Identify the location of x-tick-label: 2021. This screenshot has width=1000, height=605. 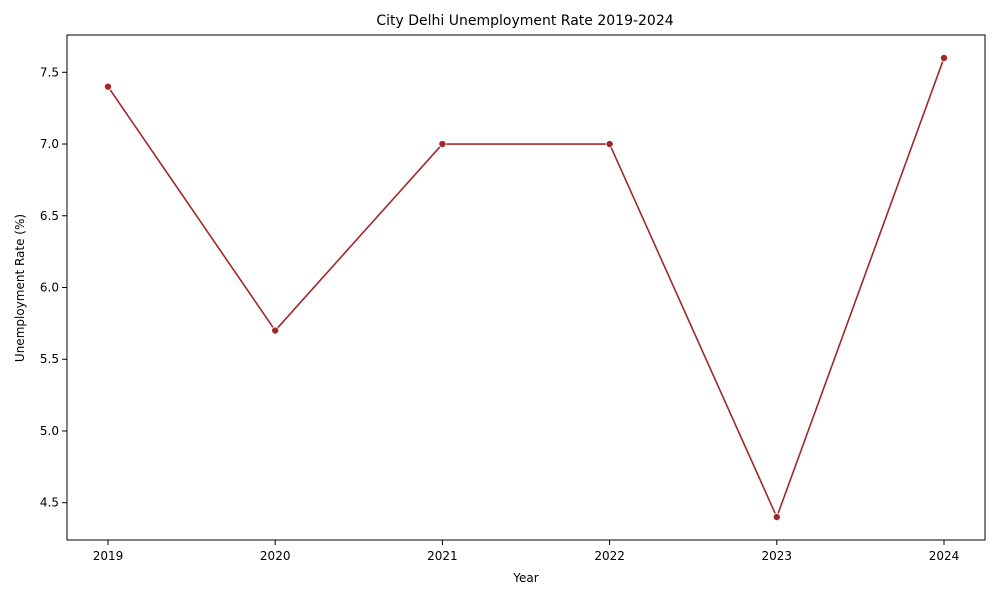
(442, 556).